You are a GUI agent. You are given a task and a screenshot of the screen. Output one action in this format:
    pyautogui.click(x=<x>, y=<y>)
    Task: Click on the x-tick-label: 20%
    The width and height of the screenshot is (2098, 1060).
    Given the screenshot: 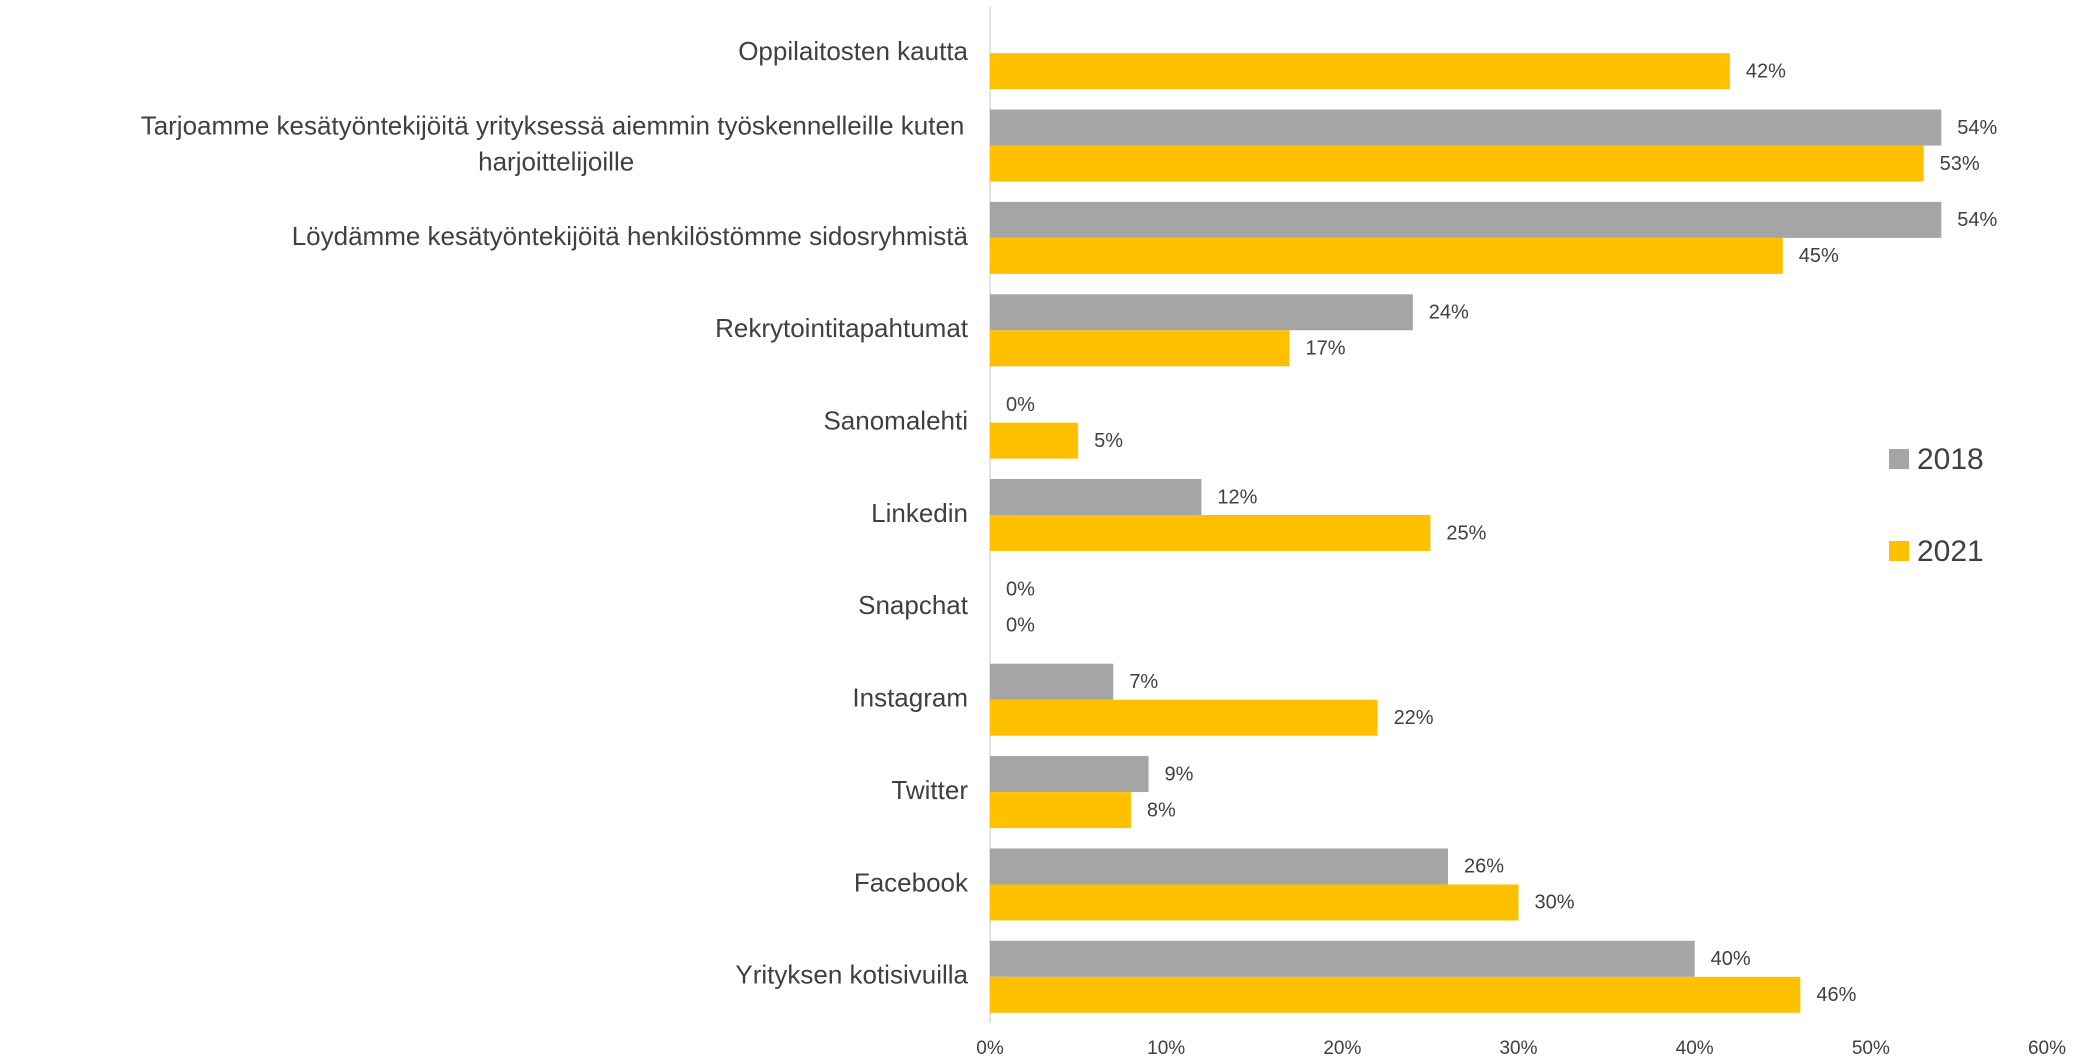 What is the action you would take?
    pyautogui.click(x=1342, y=1048)
    